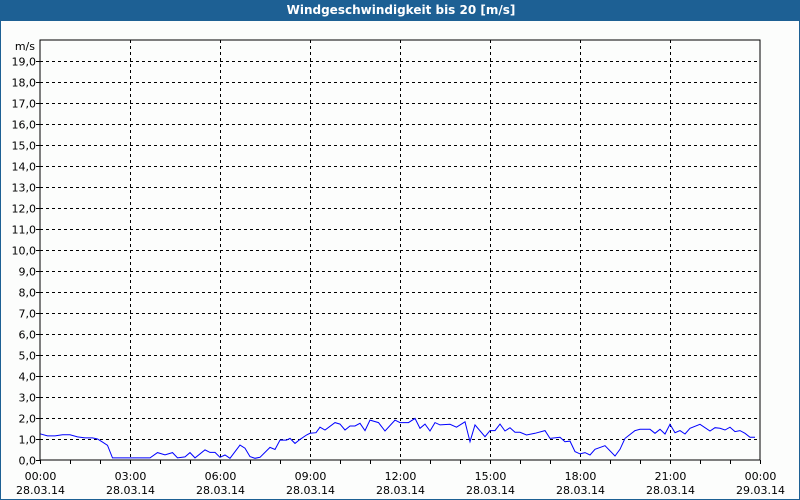 This screenshot has height=500, width=800. Describe the element at coordinates (671, 476) in the screenshot. I see `x-tick-time-label: 21:00` at that location.